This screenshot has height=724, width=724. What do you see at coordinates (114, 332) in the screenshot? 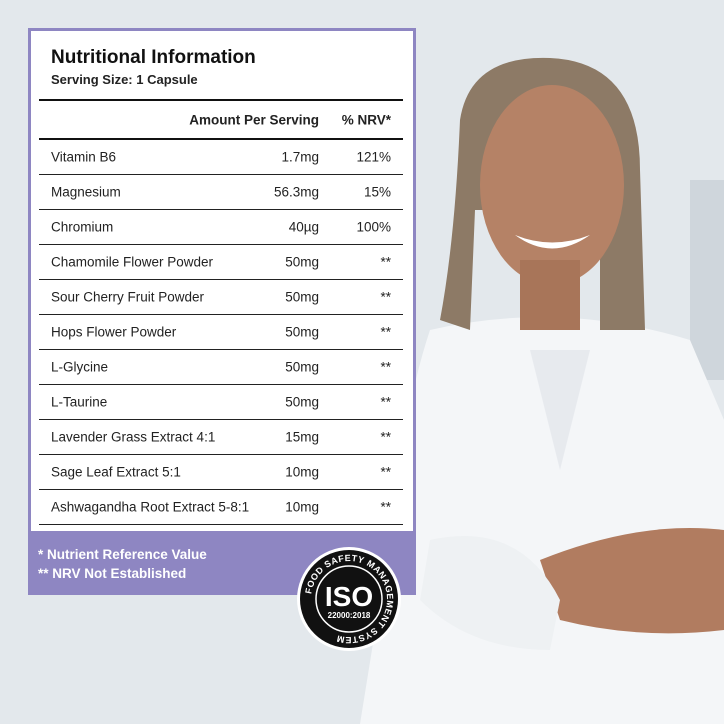
I see `ingredient-name: Hops Flower Powder` at bounding box center [114, 332].